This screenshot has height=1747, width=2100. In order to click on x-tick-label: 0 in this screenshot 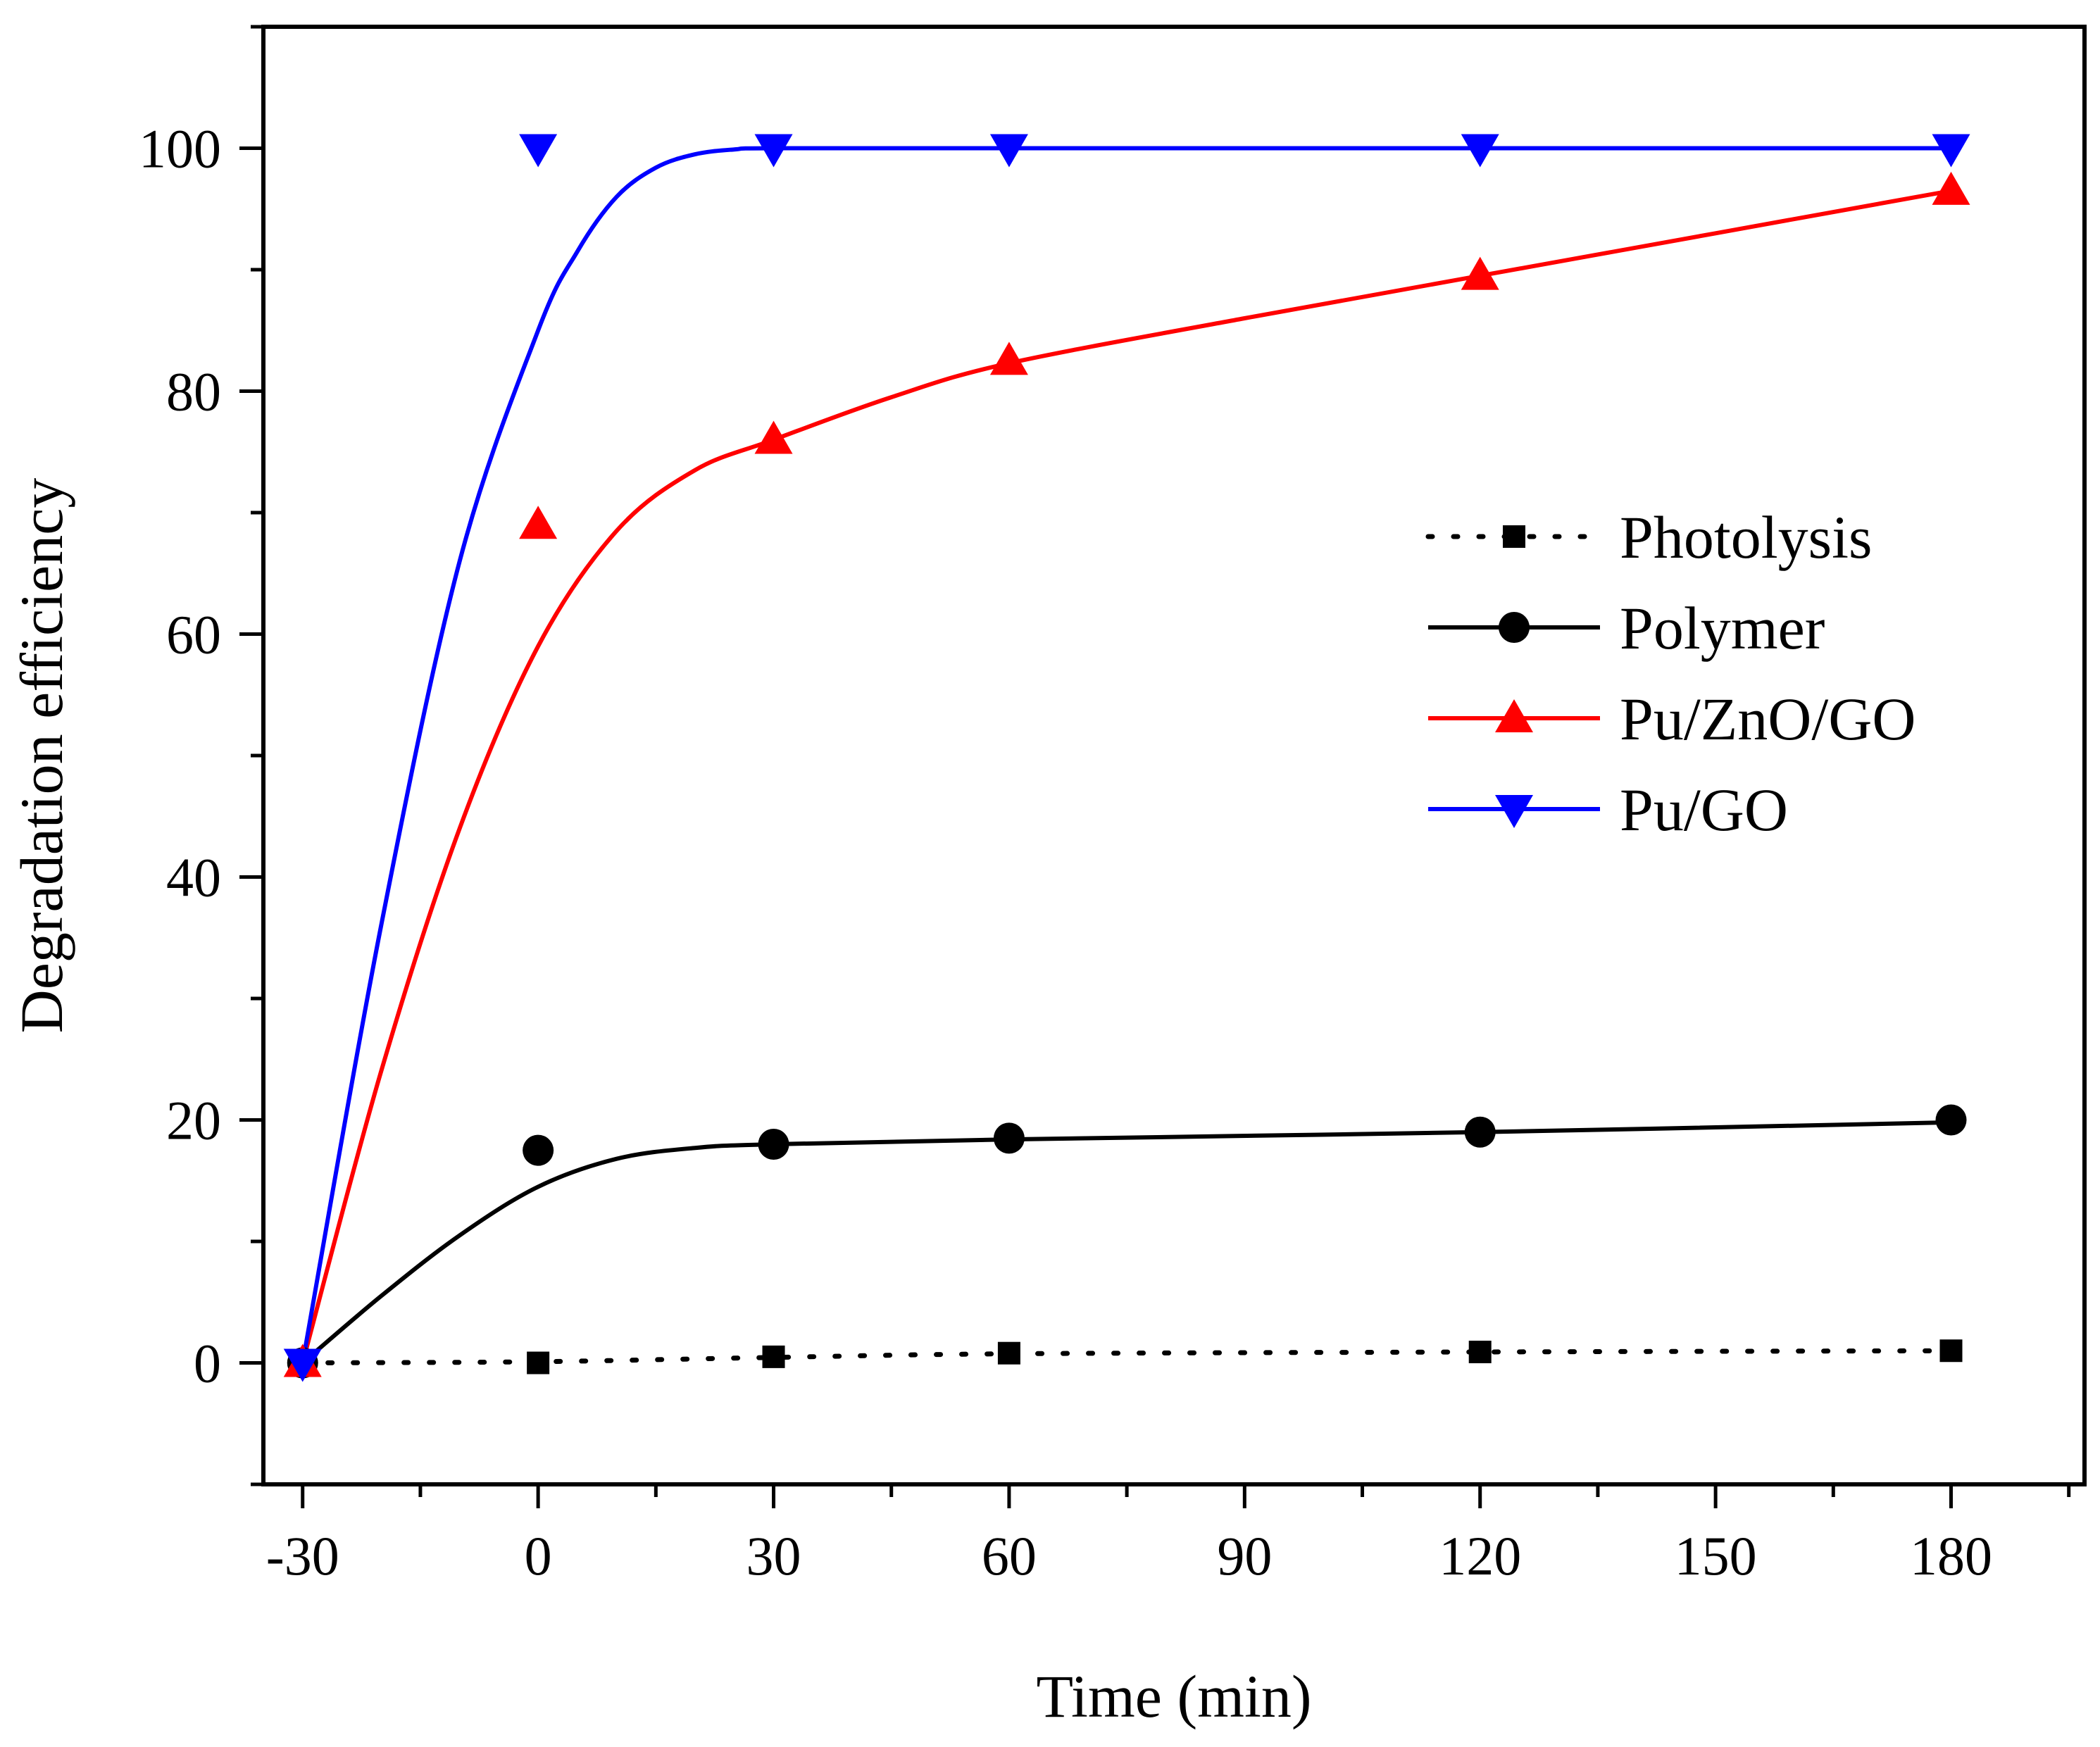, I will do `click(538, 1555)`.